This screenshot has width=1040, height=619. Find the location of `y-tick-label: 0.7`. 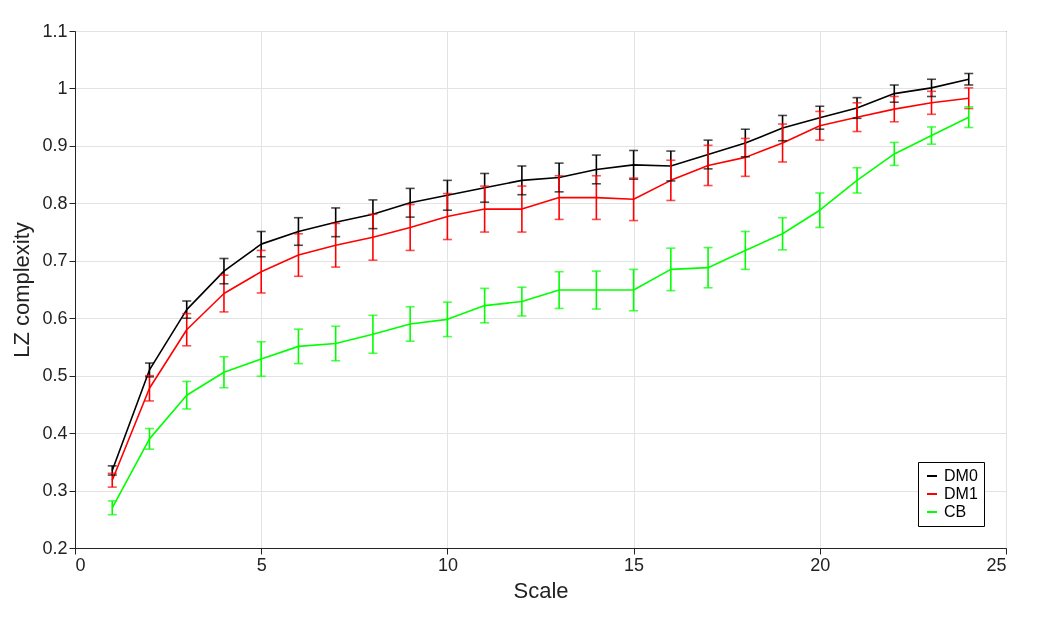

y-tick-label: 0.7 is located at coordinates (55, 260).